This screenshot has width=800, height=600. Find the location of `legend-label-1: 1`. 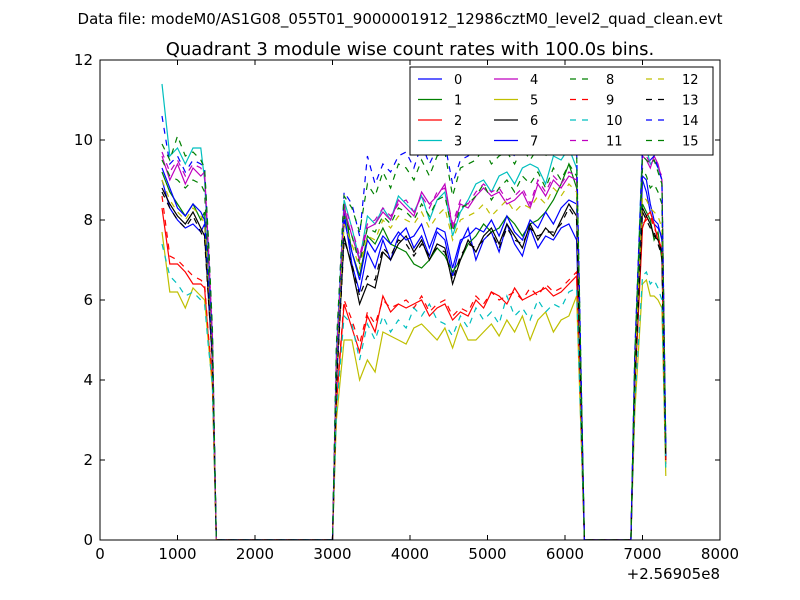

legend-label-1: 1 is located at coordinates (458, 101).